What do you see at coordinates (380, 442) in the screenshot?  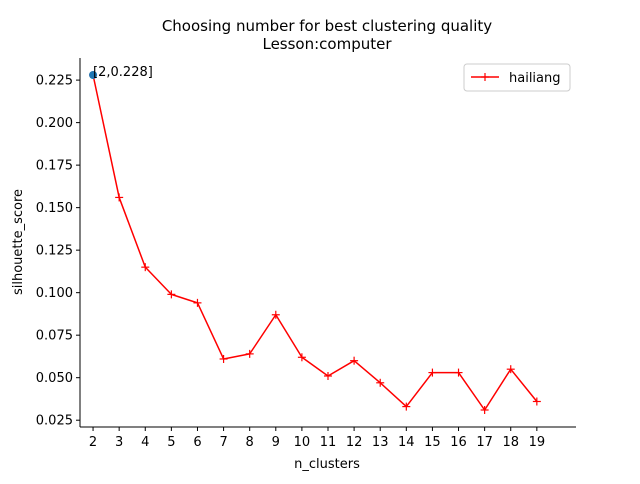 I see `x-tick-label: 13` at bounding box center [380, 442].